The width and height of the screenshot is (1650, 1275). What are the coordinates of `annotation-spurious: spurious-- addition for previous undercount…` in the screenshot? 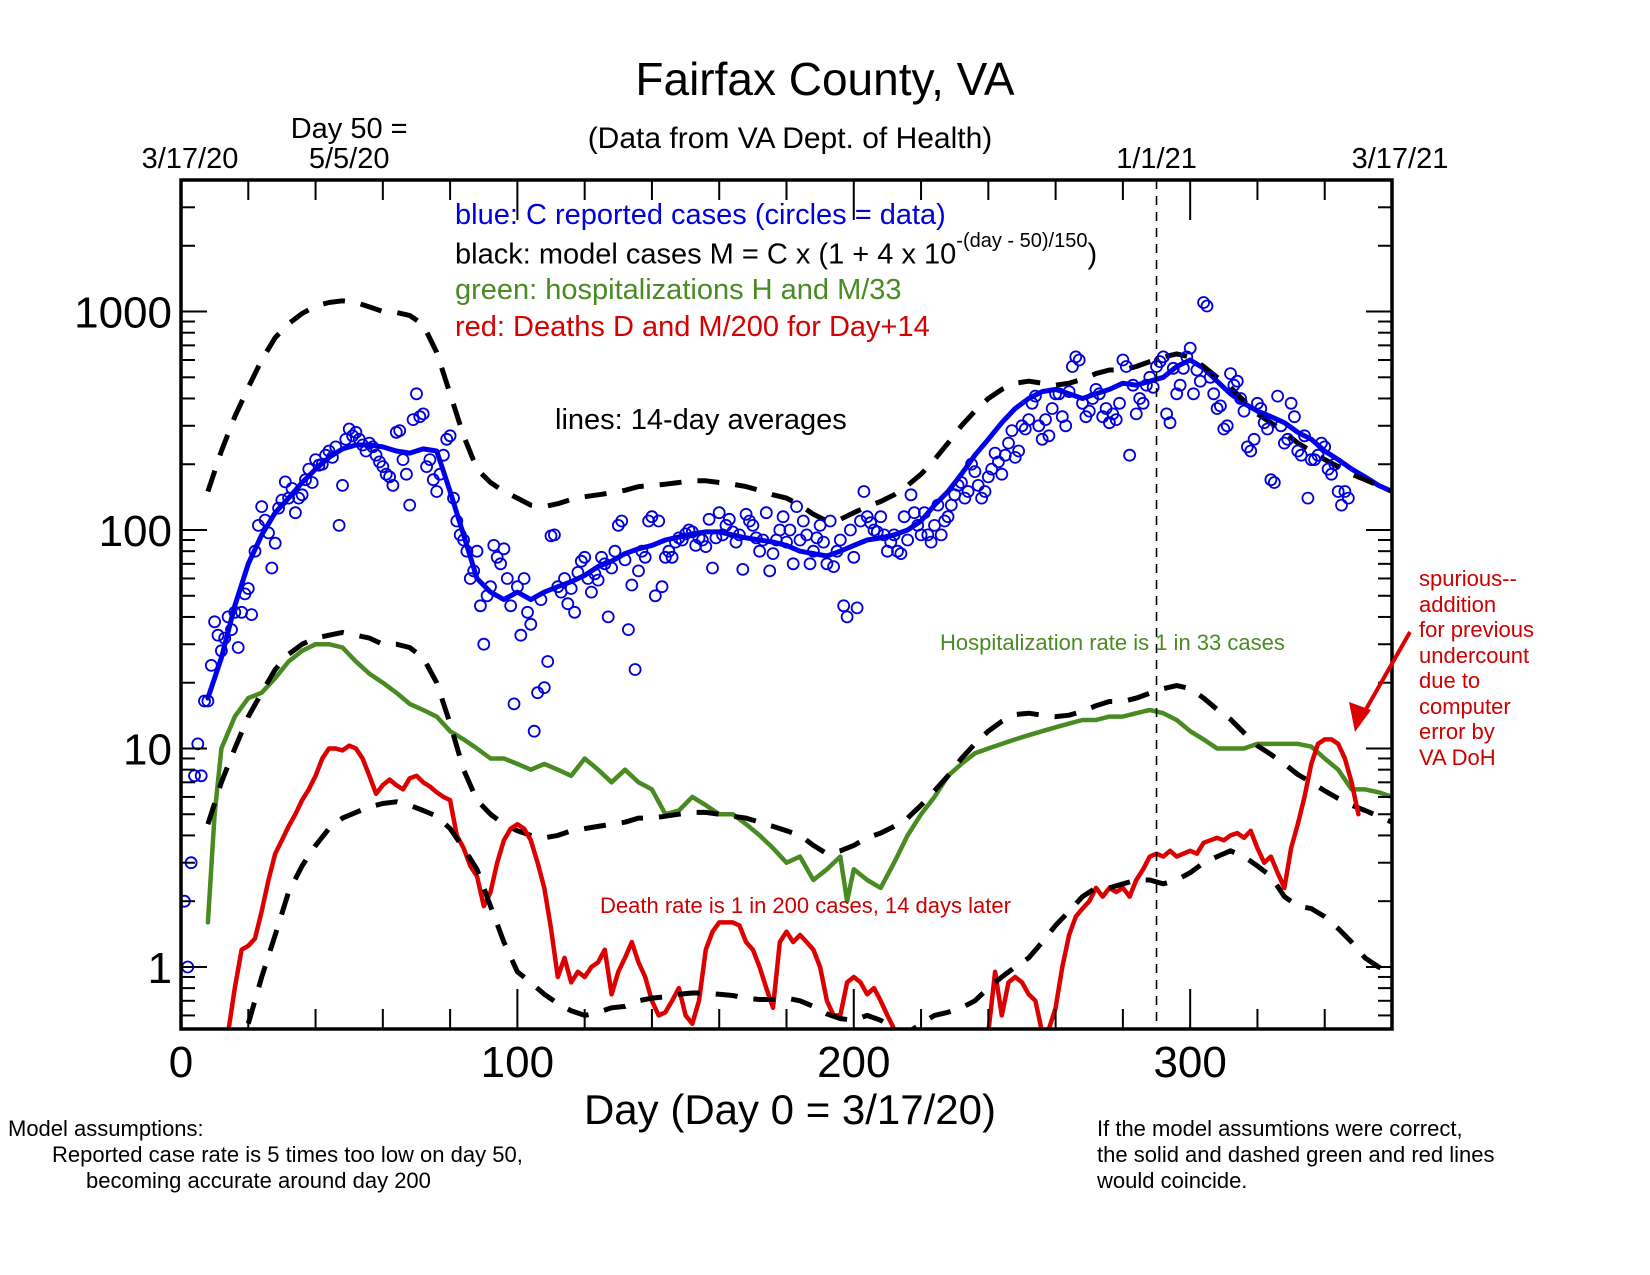 It's located at (1476, 668).